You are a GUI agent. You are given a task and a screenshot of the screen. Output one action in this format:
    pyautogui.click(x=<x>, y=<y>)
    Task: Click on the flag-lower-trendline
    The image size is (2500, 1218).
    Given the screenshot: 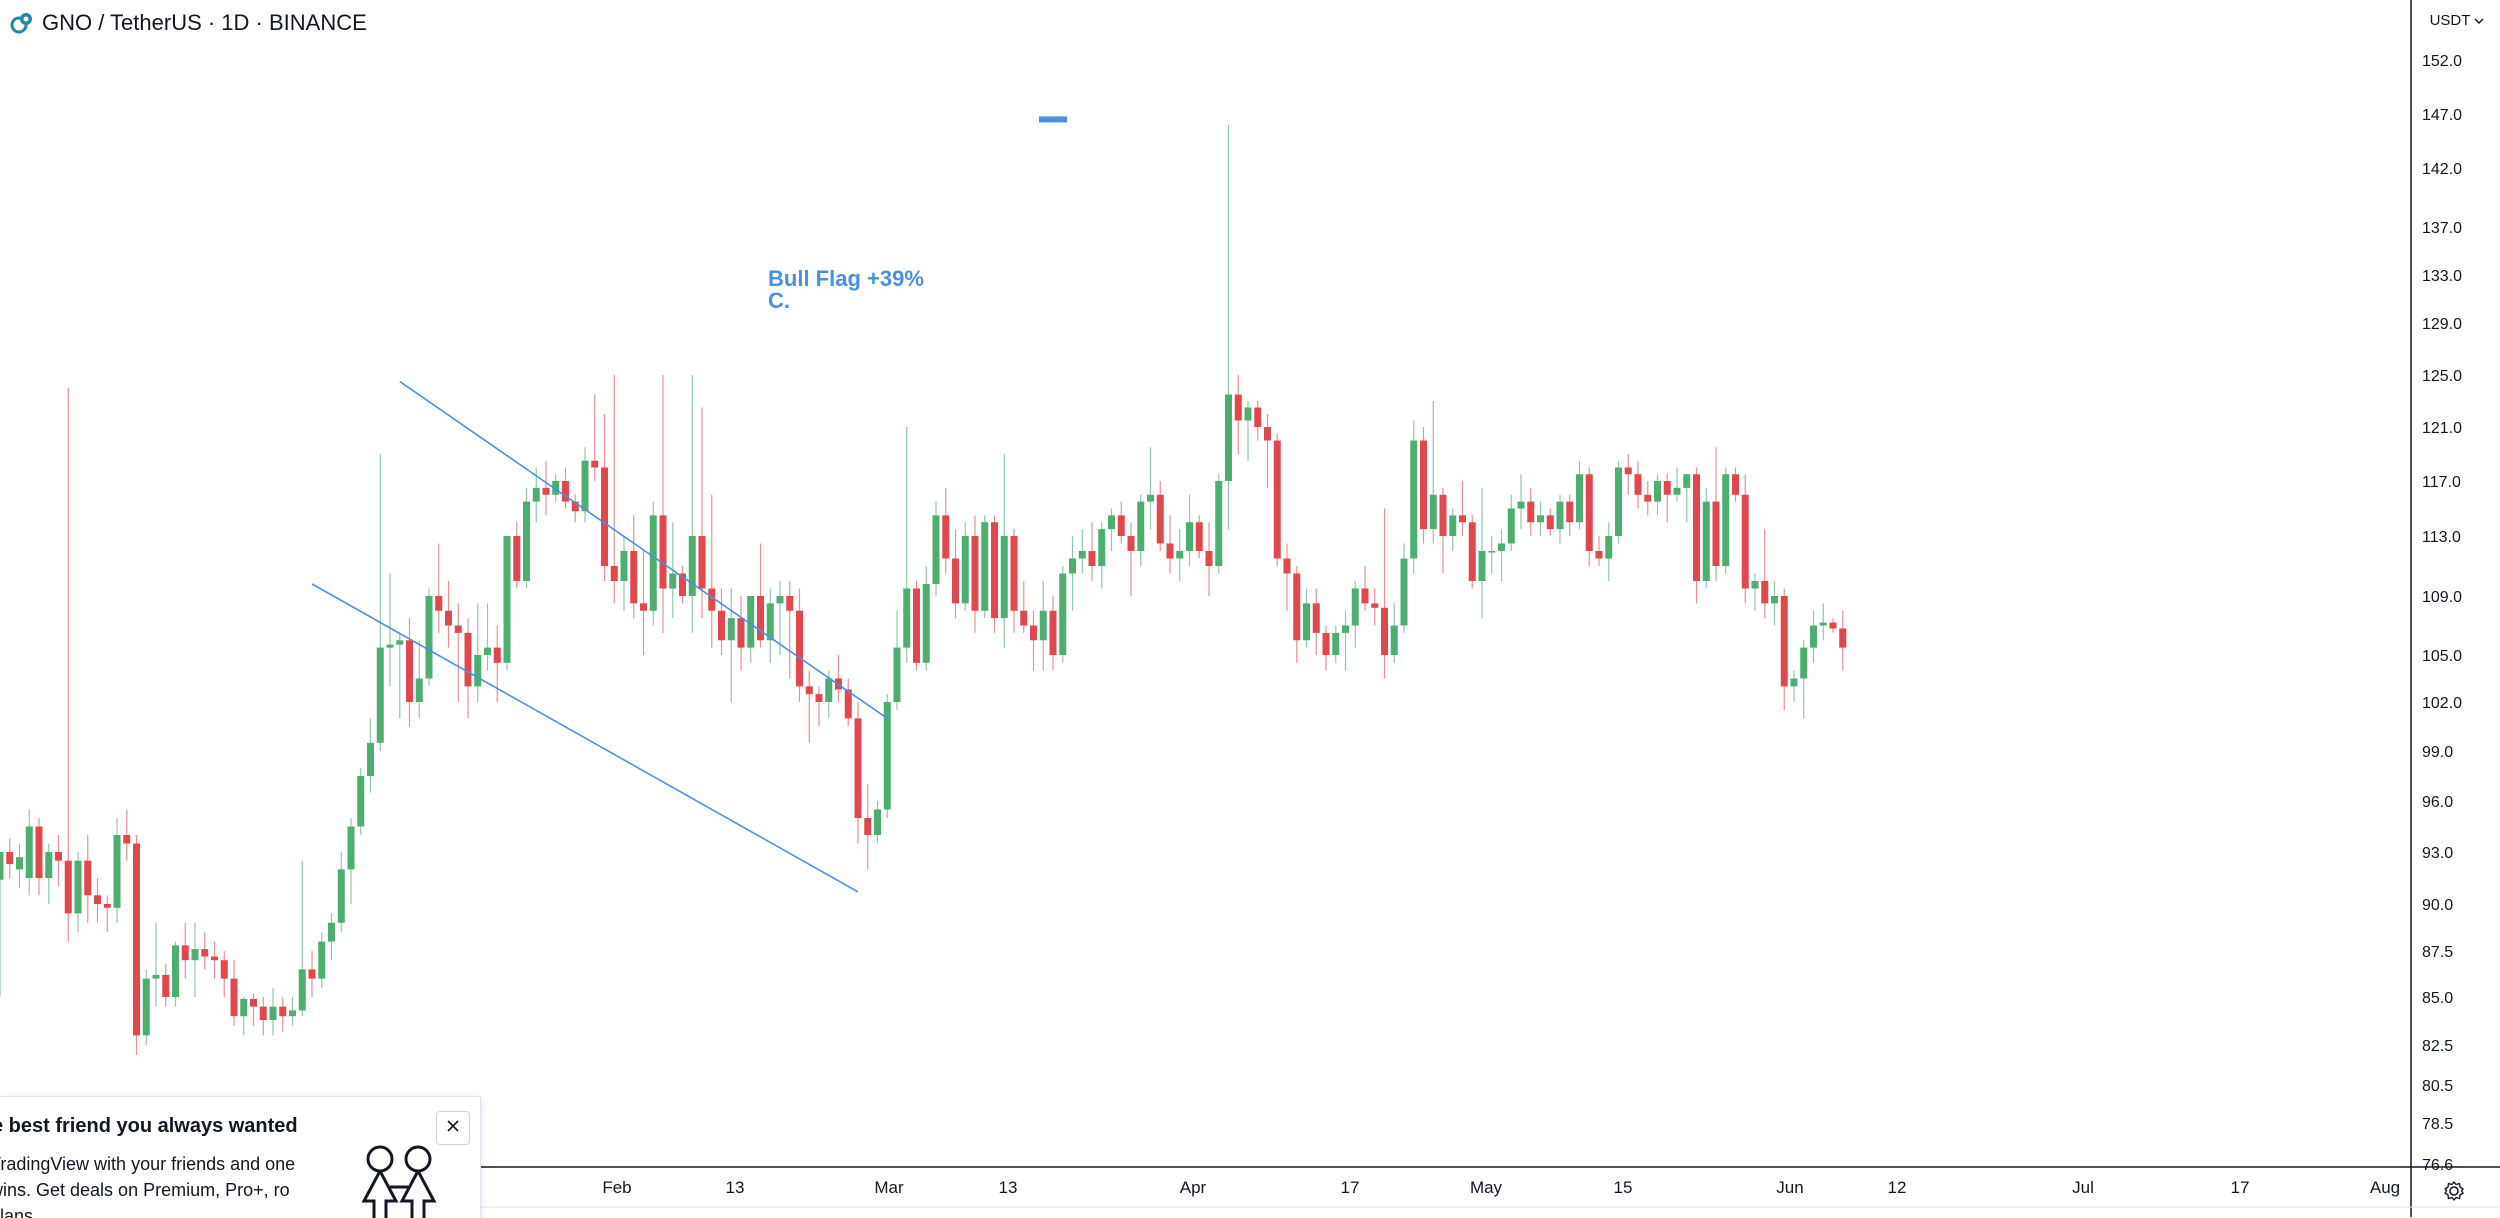 What is the action you would take?
    pyautogui.click(x=585, y=738)
    